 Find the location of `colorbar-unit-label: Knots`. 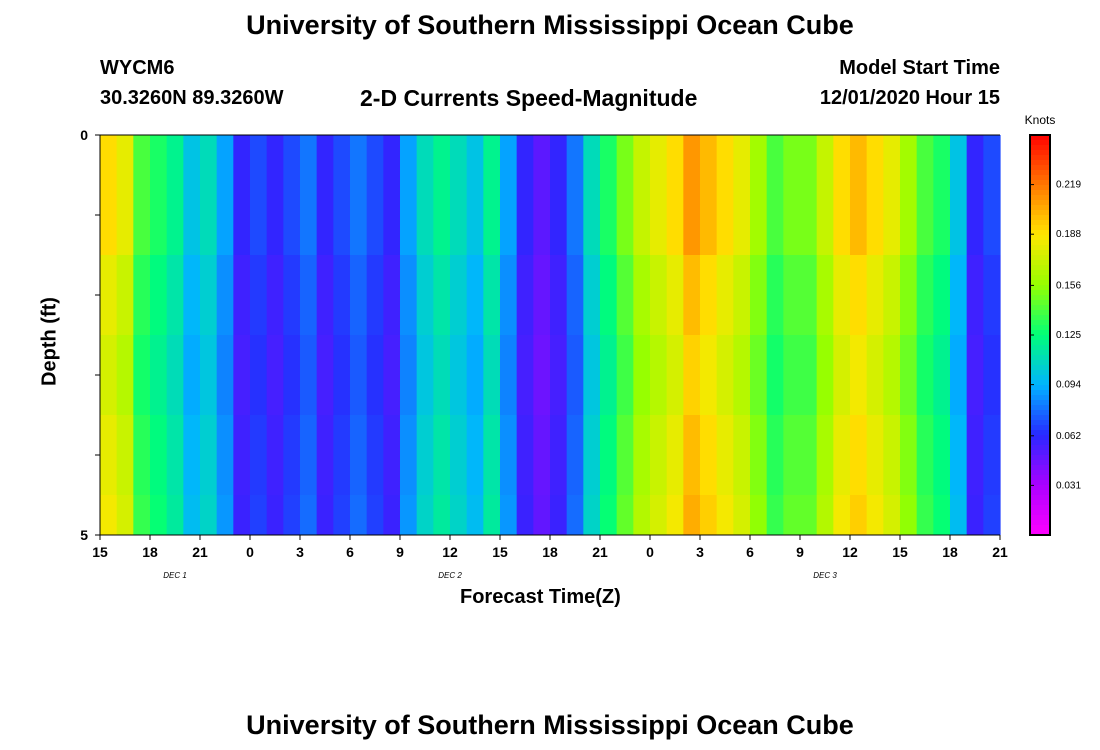

colorbar-unit-label: Knots is located at coordinates (1040, 120).